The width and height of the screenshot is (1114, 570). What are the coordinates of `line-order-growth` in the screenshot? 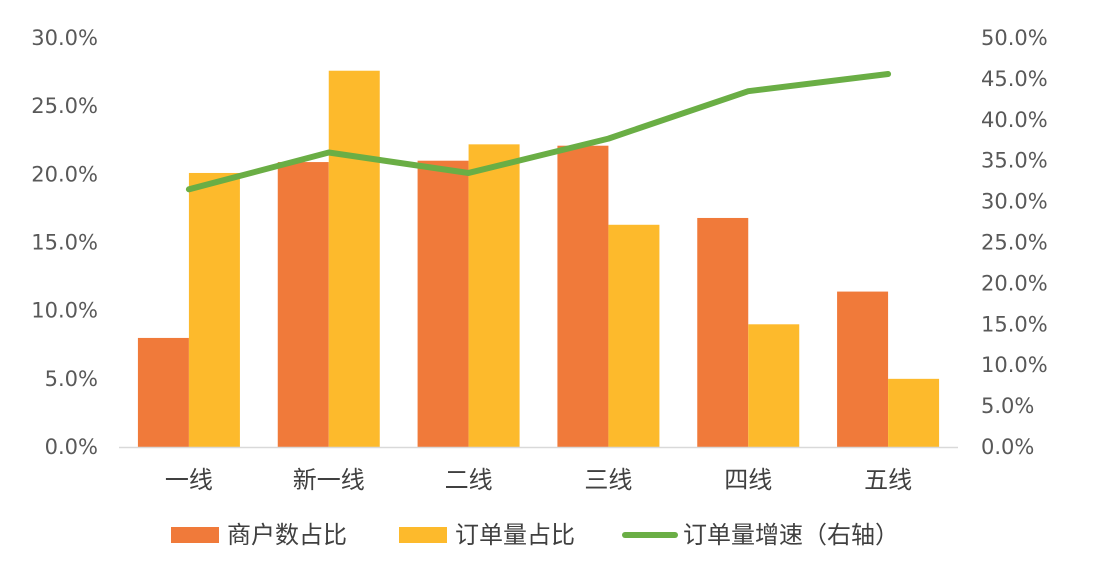 It's located at (538, 131).